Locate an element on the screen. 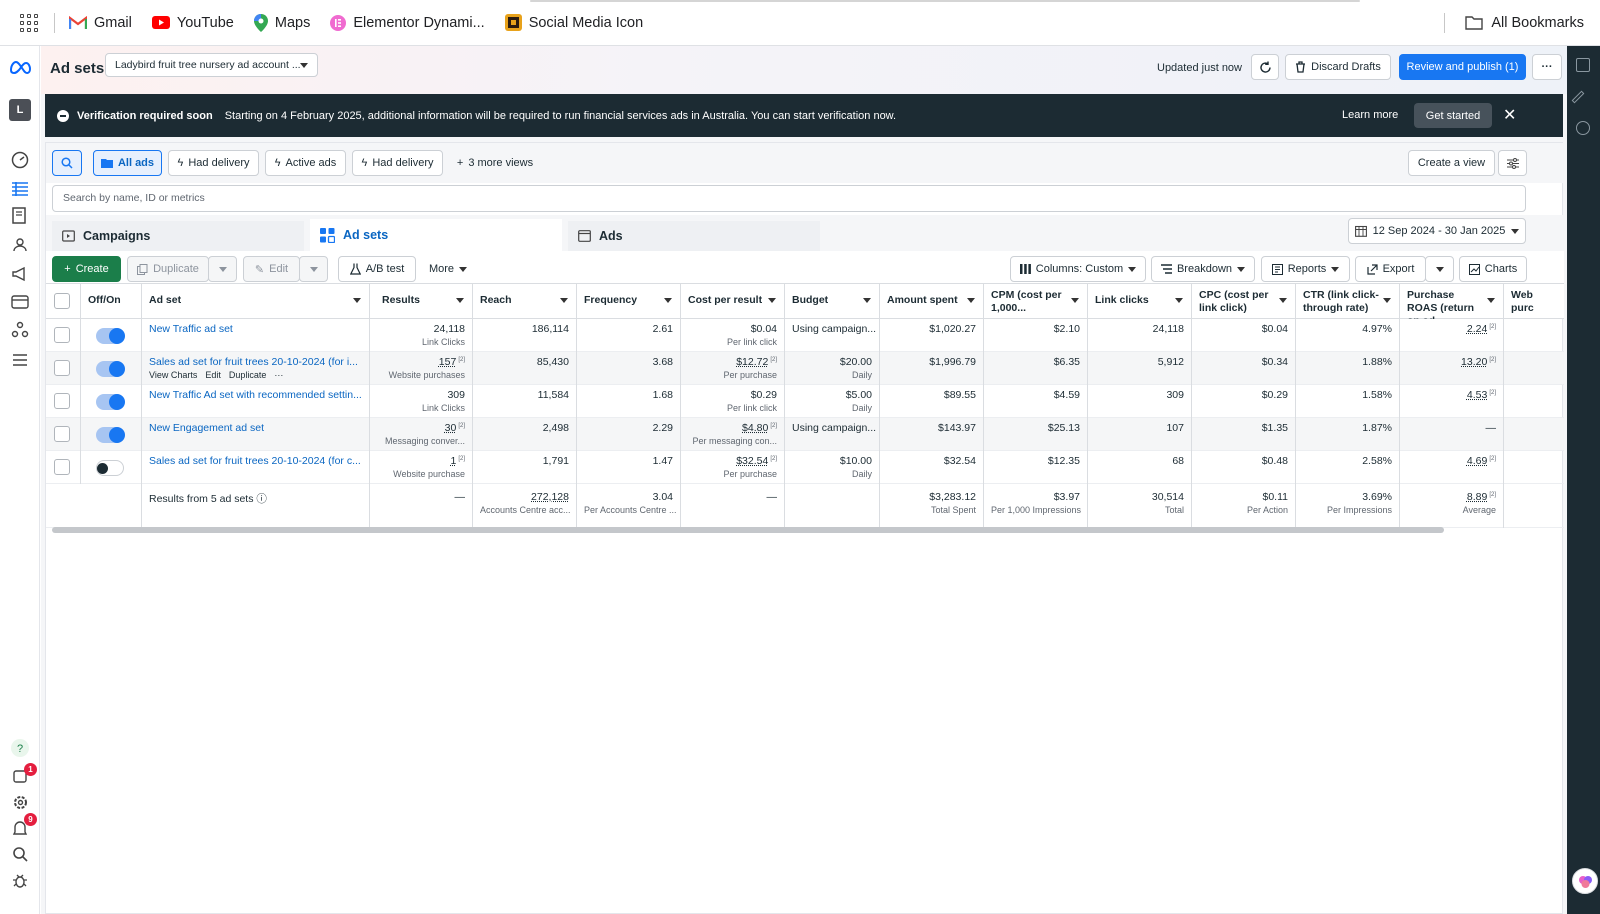  column-header-results: Results is located at coordinates (421, 301).